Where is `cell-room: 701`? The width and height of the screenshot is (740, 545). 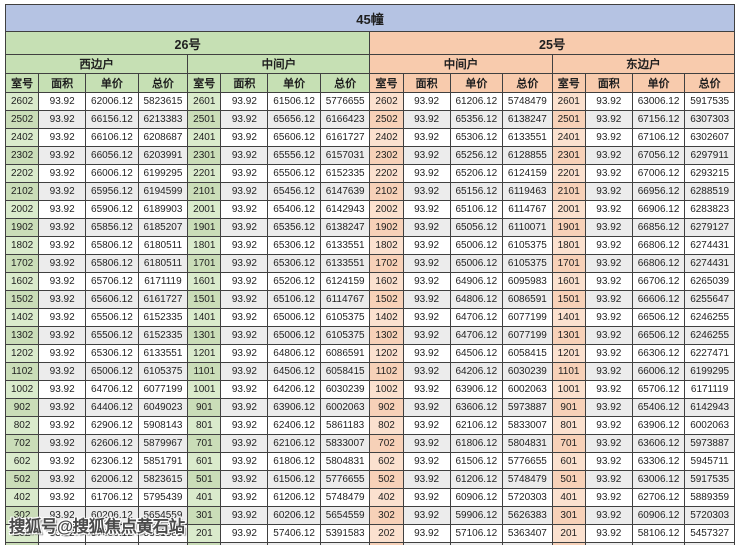 cell-room: 701 is located at coordinates (568, 443).